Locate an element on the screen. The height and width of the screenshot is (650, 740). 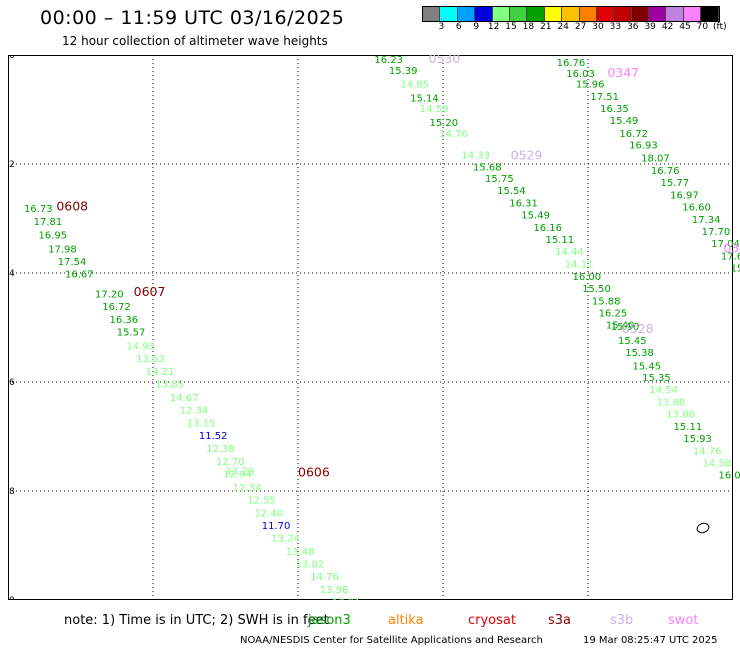
wave-height-value: 14.44 is located at coordinates (569, 252).